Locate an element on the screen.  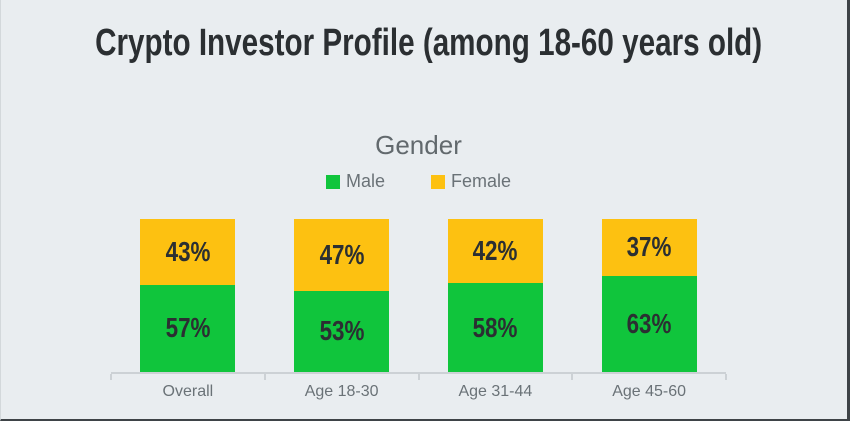
male-segment: 63% is located at coordinates (649, 323).